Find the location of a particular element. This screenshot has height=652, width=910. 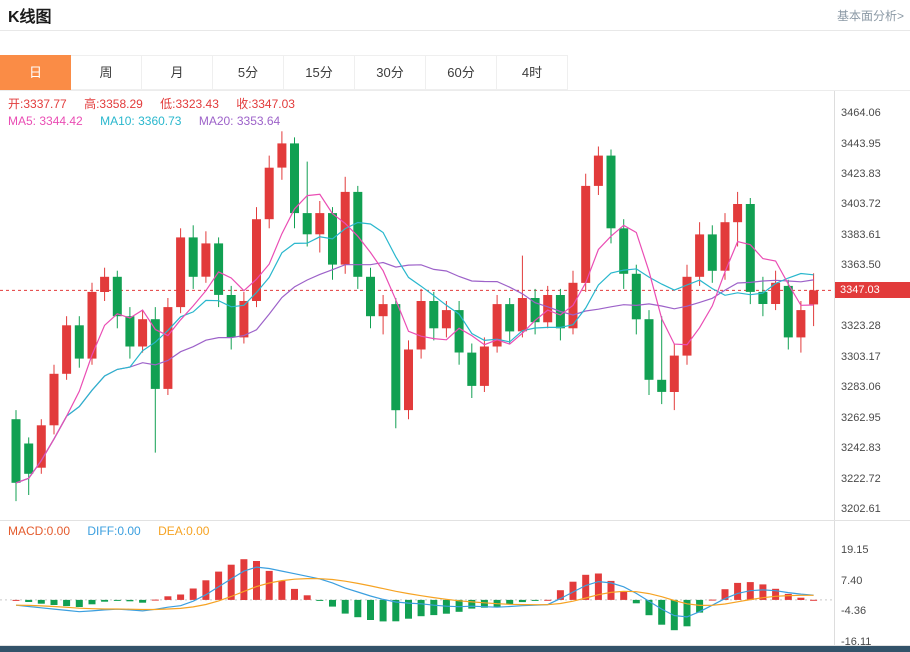

ma20-value: 3353.64 is located at coordinates (258, 121).